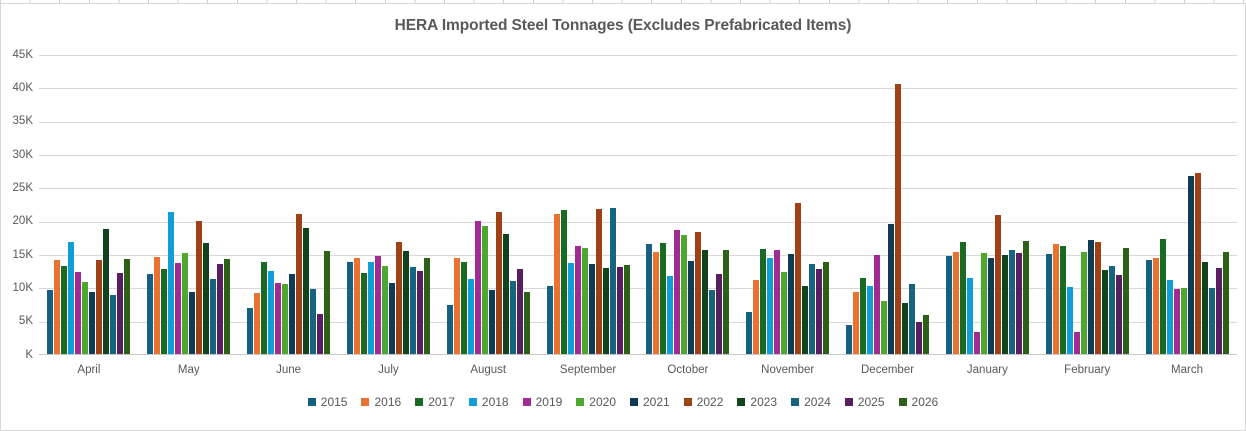 The width and height of the screenshot is (1246, 431). What do you see at coordinates (157, 306) in the screenshot?
I see `bar-2016-may` at bounding box center [157, 306].